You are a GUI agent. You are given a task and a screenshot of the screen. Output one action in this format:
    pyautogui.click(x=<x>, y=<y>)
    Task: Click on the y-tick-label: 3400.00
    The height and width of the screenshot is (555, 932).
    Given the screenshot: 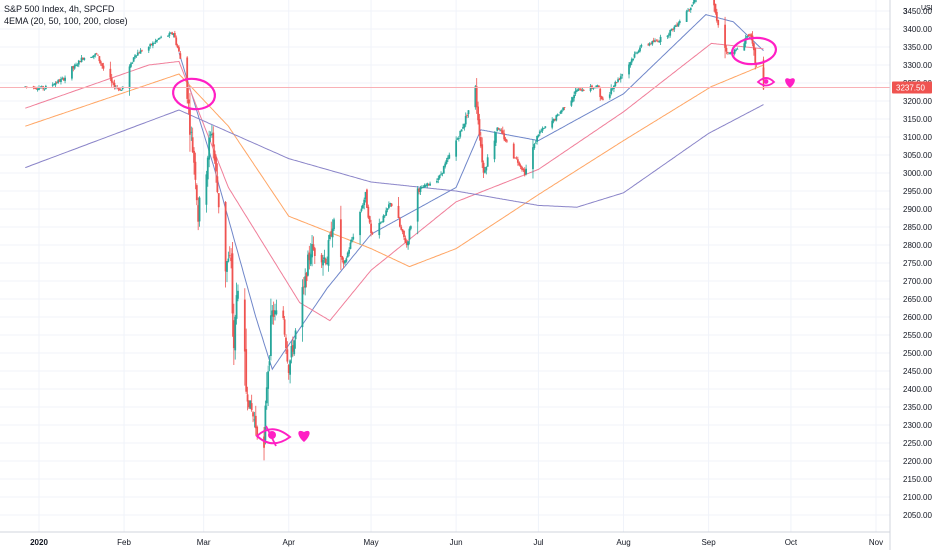 What is the action you would take?
    pyautogui.click(x=917, y=29)
    